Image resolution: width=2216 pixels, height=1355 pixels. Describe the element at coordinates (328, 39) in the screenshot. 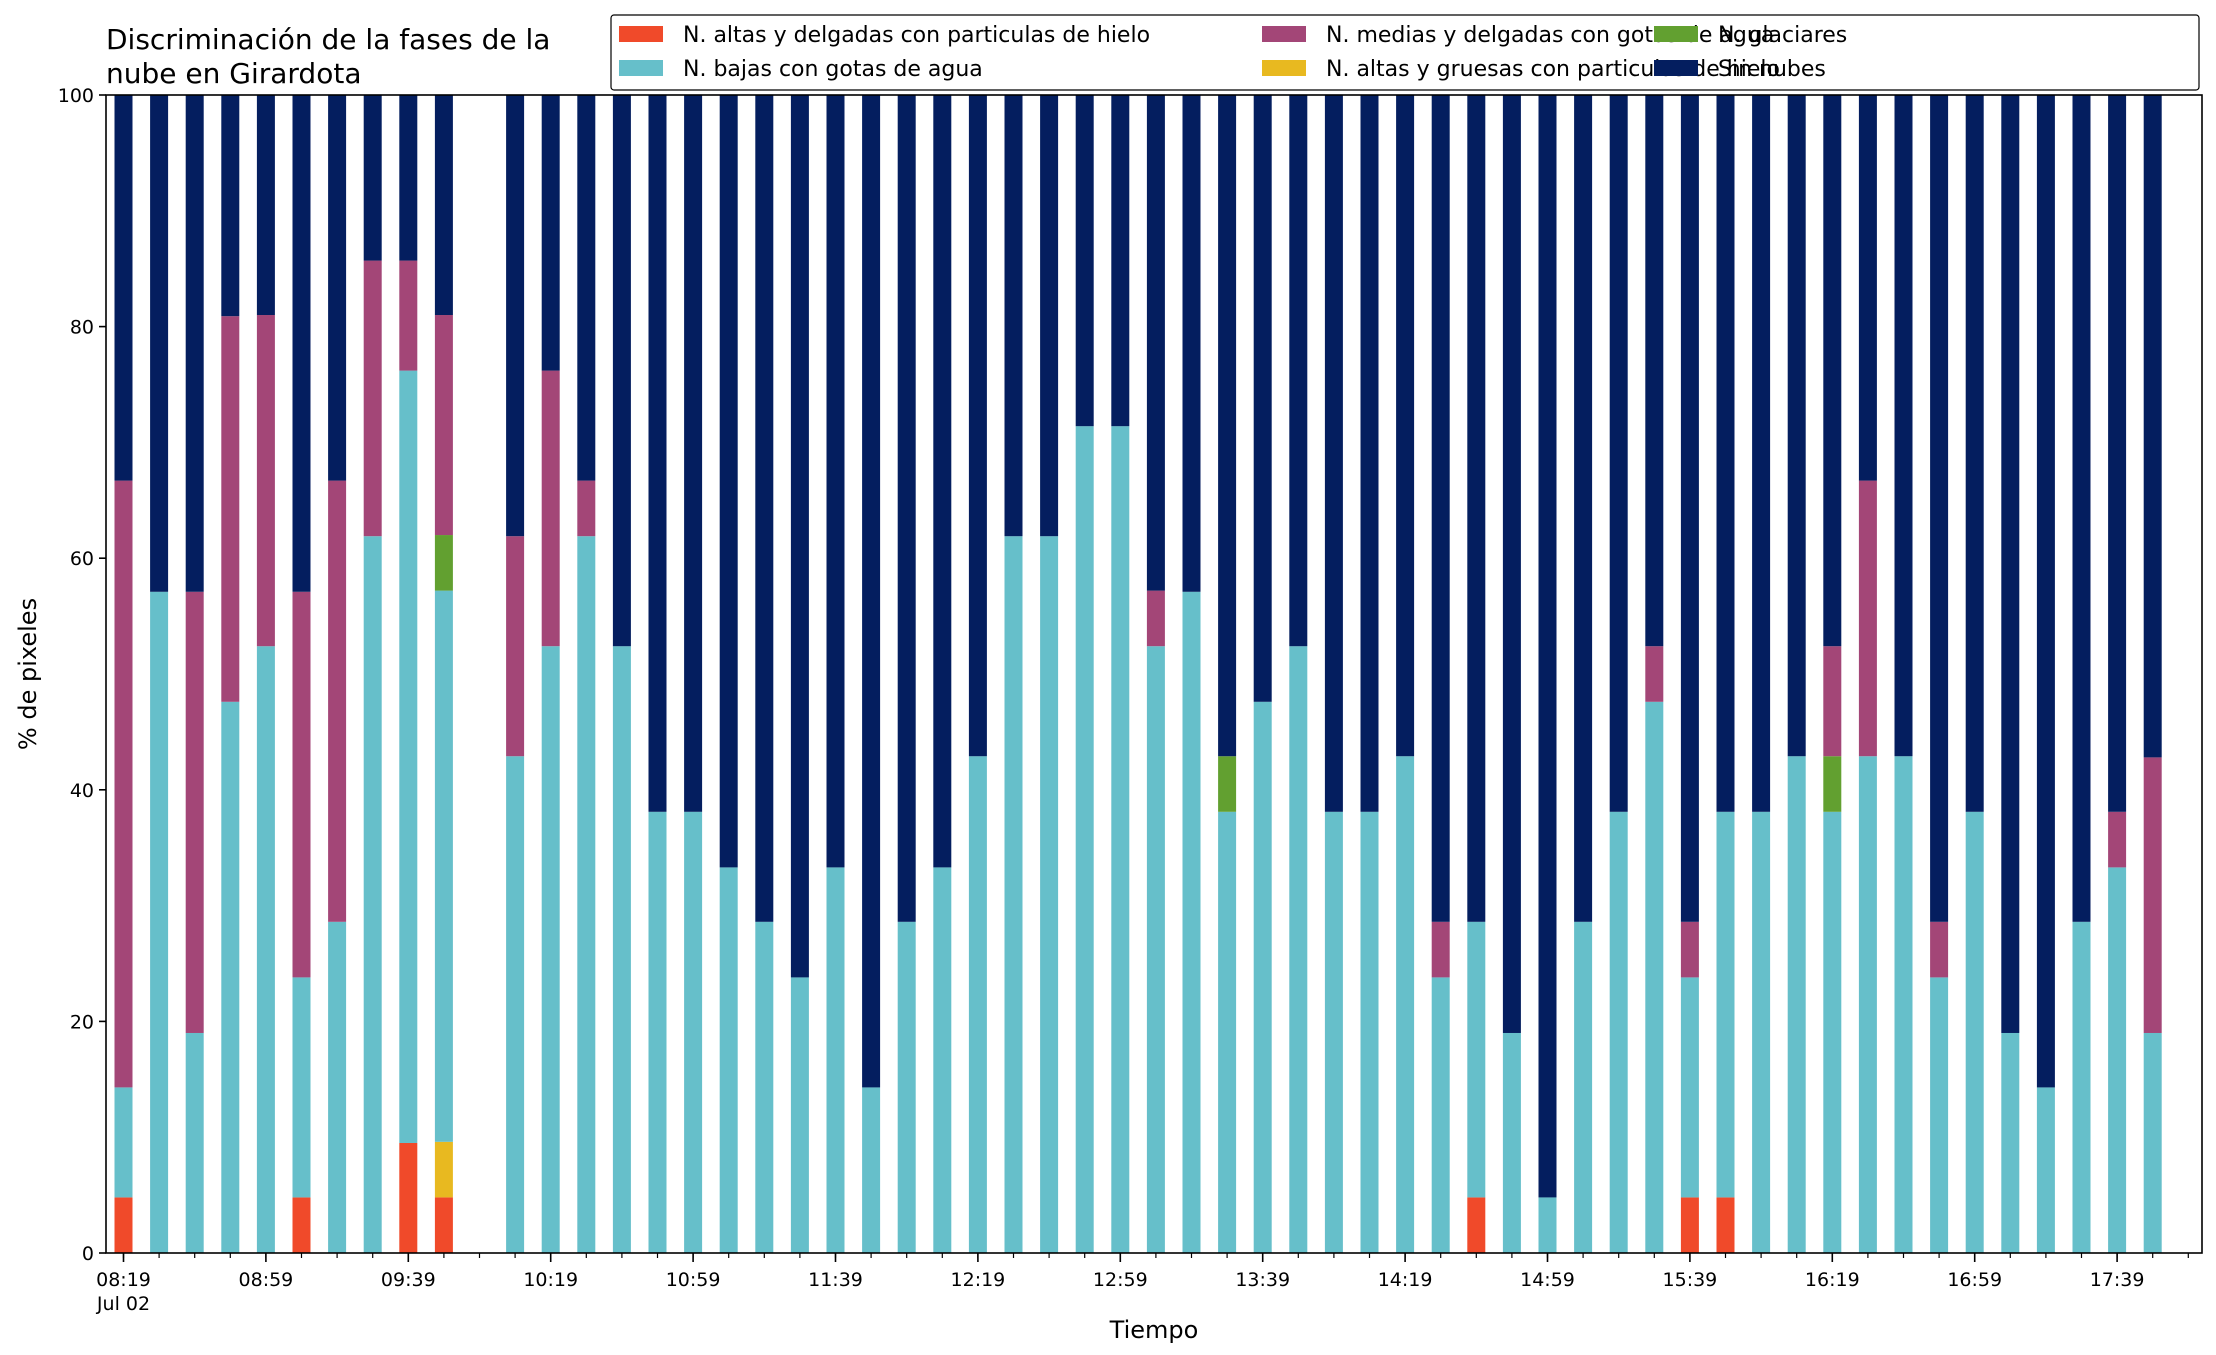

I see `chart-title-line-1: Discriminación de la fases de la` at that location.